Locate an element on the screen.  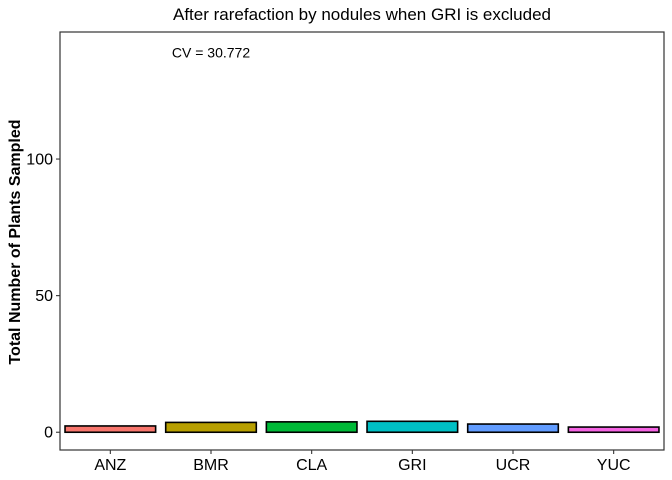
bars is located at coordinates (362, 427).